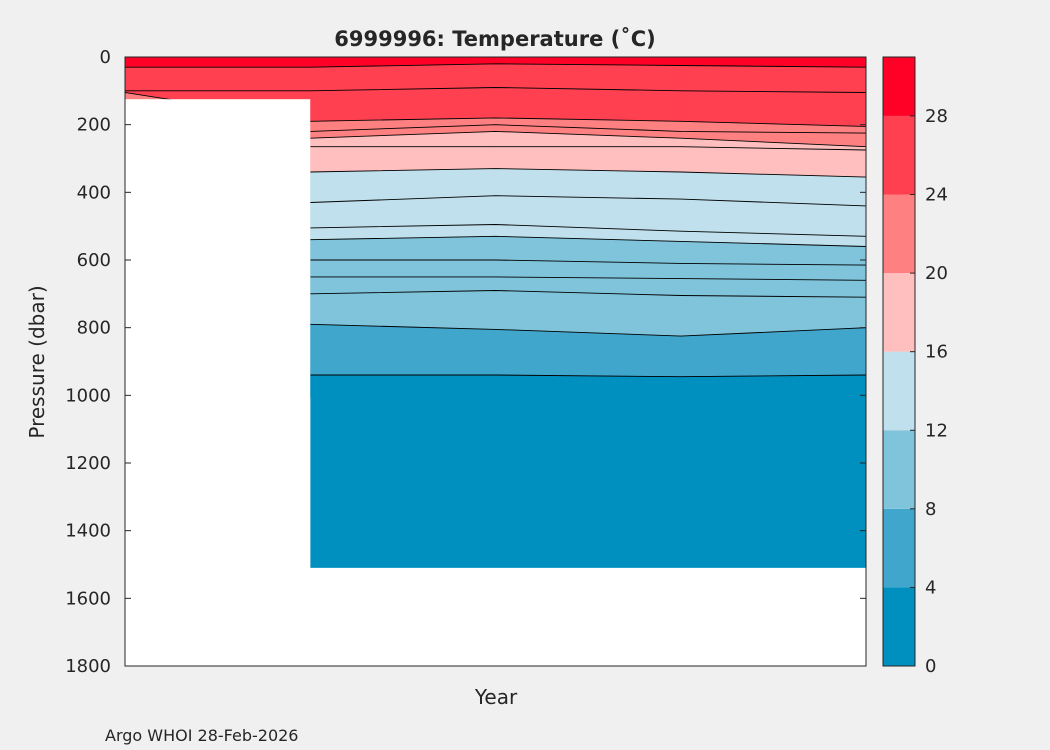  I want to click on colorbar-frame, so click(899, 361).